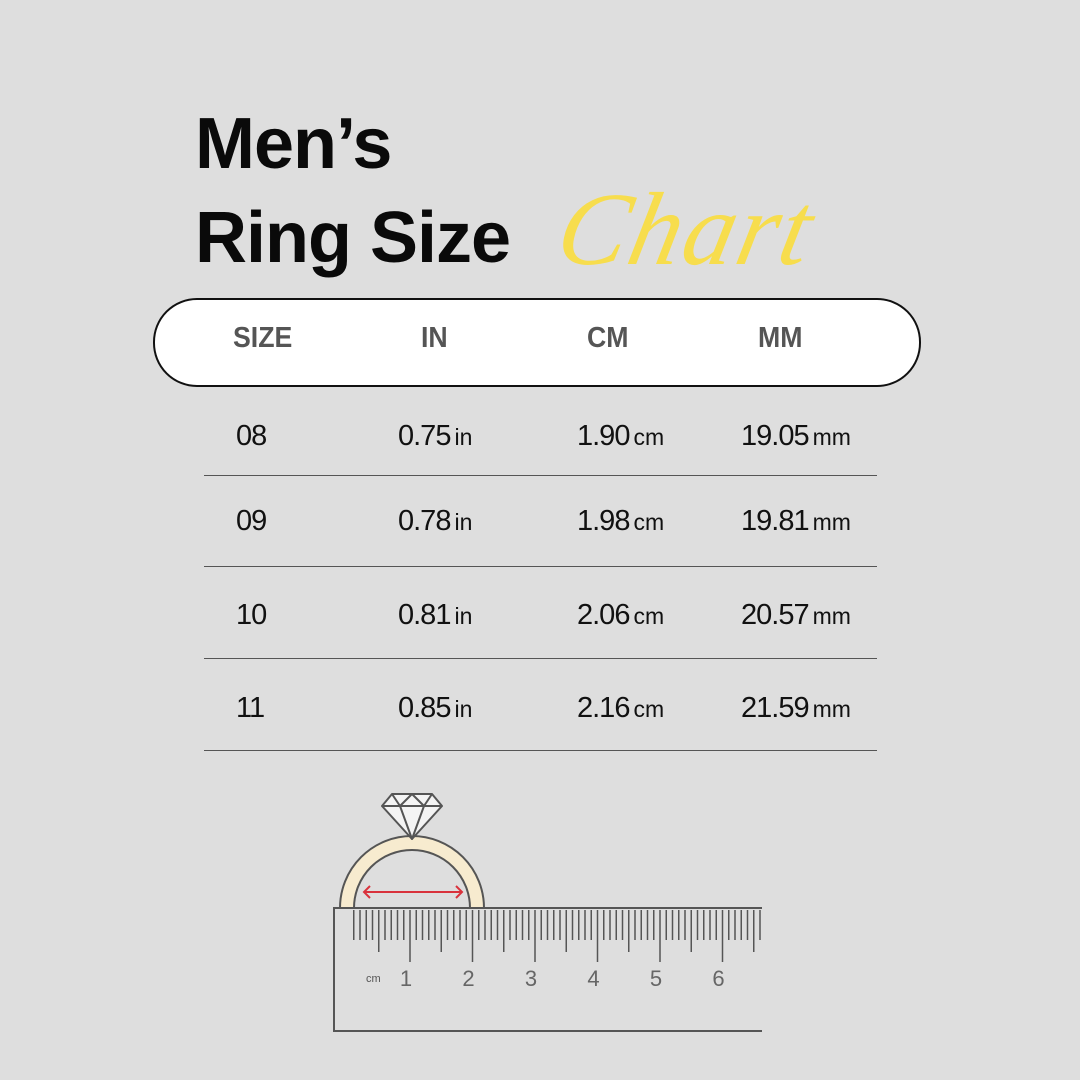 Image resolution: width=1080 pixels, height=1080 pixels. I want to click on diamond-ring-icon, so click(412, 851).